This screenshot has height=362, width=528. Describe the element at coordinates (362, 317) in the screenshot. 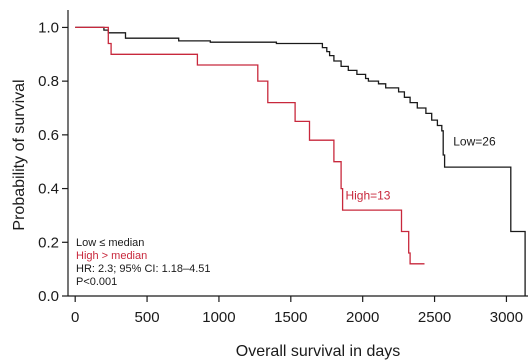

I see `x-tick-label: 2000` at that location.